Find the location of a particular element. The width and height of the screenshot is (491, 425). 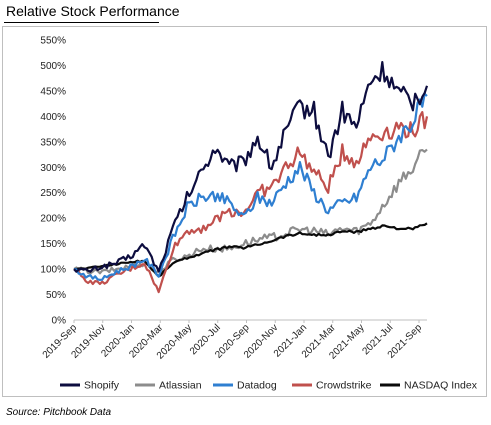

y-tick-label: 50% is located at coordinates (56, 295).